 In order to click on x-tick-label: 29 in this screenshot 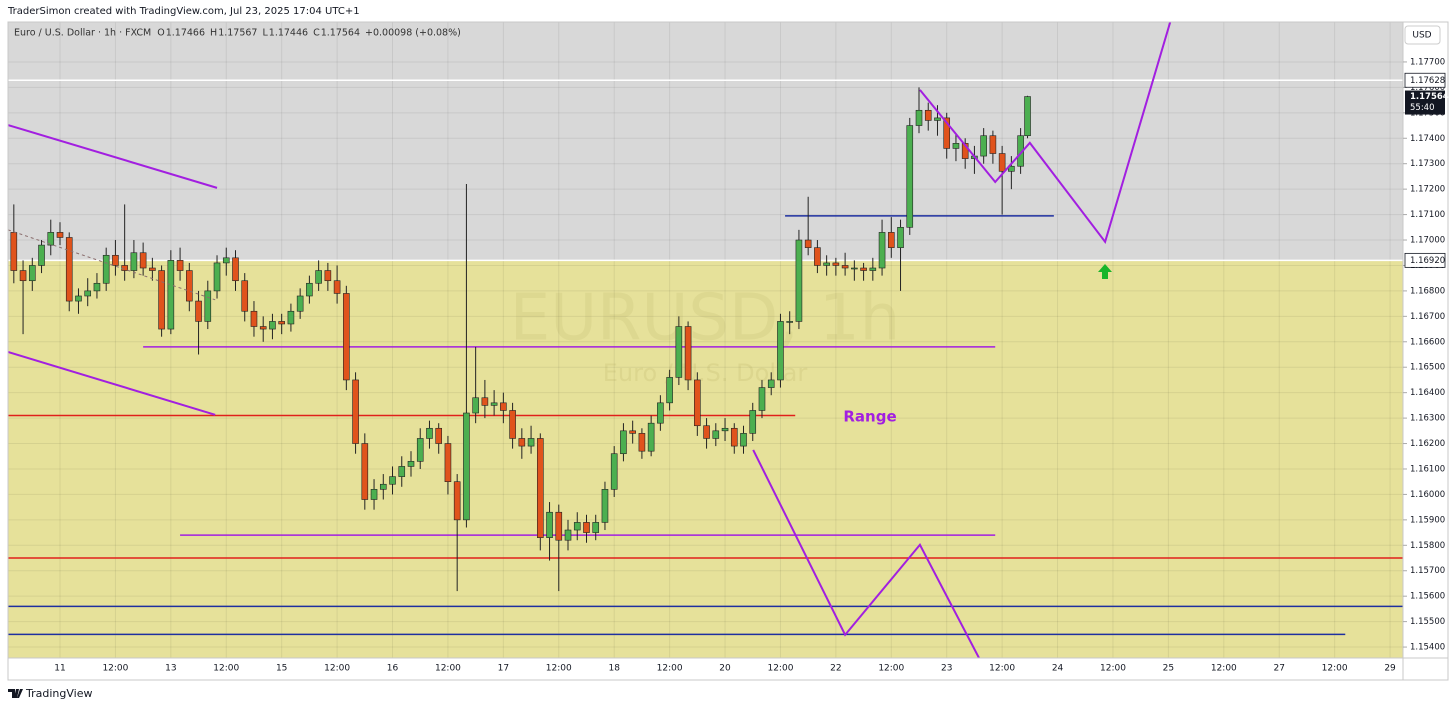, I will do `click(1390, 669)`.